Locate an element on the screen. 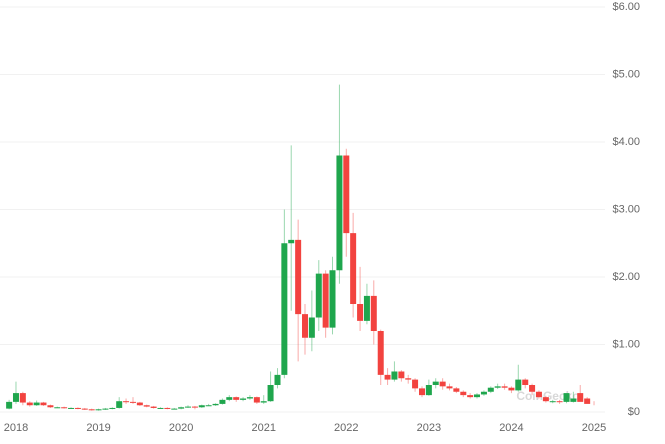 This screenshot has width=665, height=444. x-tick-label: 2020 is located at coordinates (181, 428).